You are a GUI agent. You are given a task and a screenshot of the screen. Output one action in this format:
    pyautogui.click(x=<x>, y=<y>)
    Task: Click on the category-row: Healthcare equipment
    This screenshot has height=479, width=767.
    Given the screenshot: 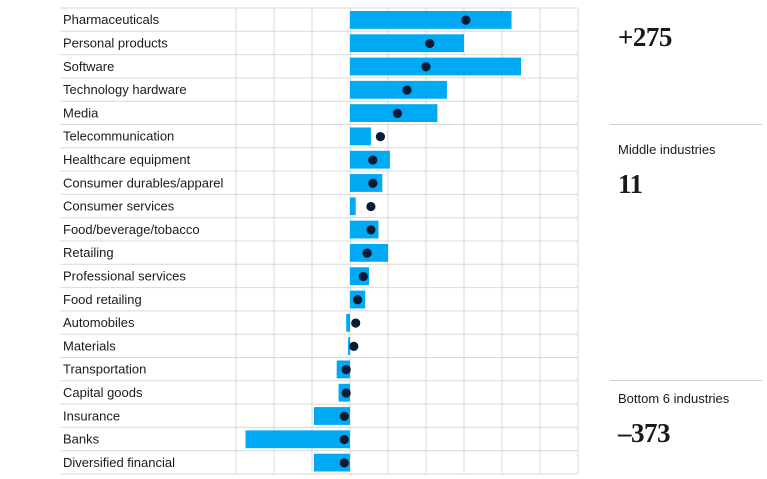 What is the action you would take?
    pyautogui.click(x=226, y=159)
    